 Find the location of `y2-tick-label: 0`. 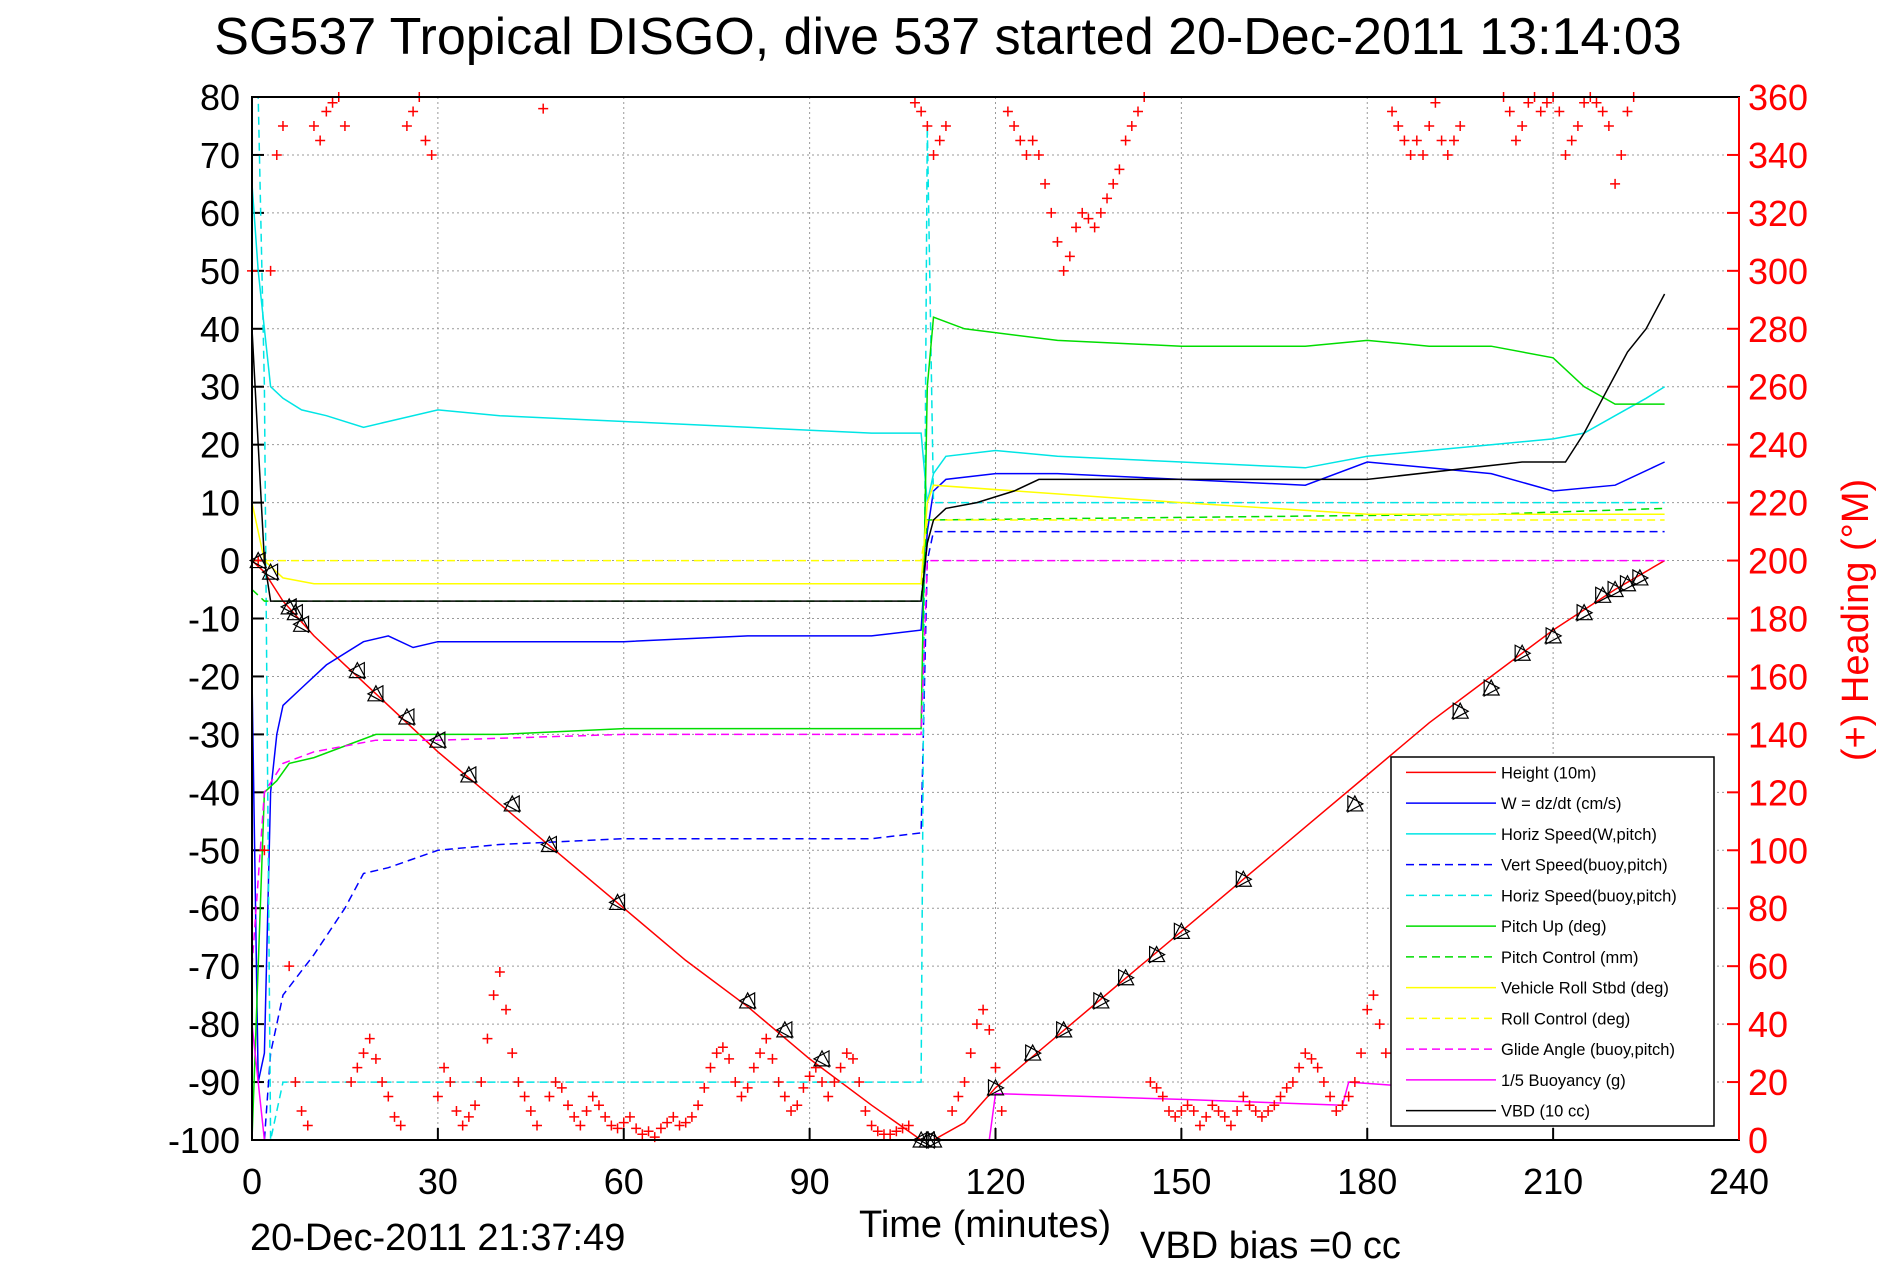

y2-tick-label: 0 is located at coordinates (1758, 1140).